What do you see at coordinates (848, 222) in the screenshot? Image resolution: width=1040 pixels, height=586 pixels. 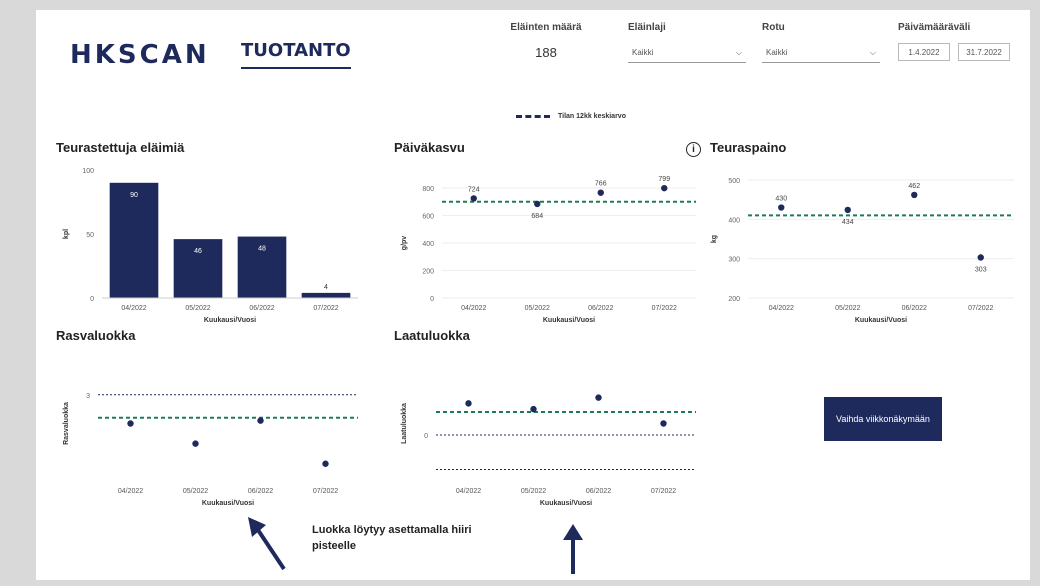 I see `data-label: 434` at bounding box center [848, 222].